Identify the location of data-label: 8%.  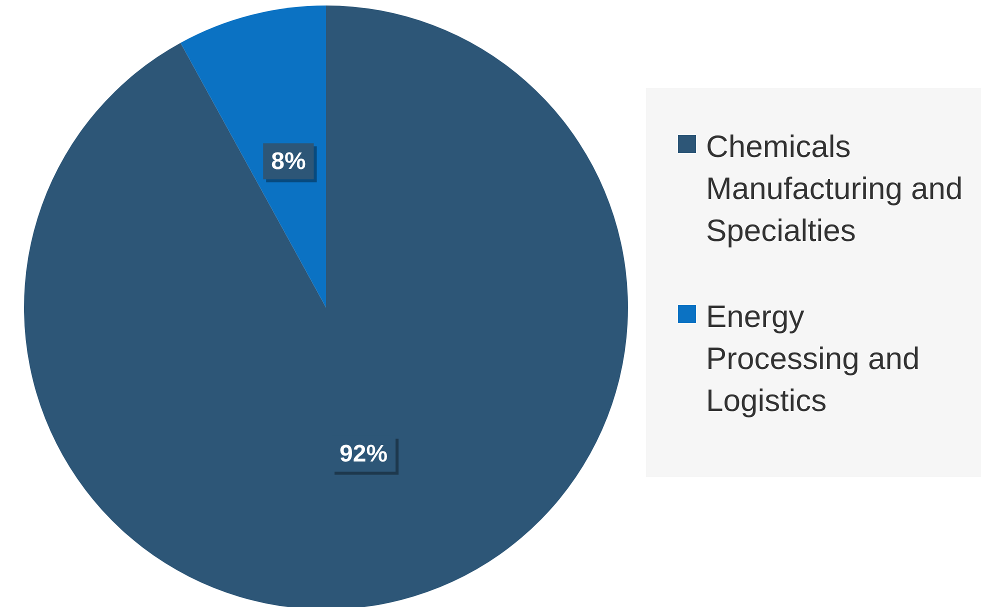
(288, 161).